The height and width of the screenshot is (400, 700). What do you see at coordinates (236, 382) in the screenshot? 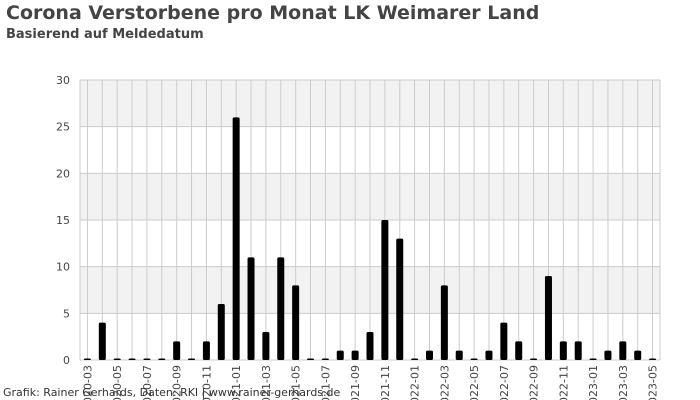
I see `x-tick-label: 2021-01` at bounding box center [236, 382].